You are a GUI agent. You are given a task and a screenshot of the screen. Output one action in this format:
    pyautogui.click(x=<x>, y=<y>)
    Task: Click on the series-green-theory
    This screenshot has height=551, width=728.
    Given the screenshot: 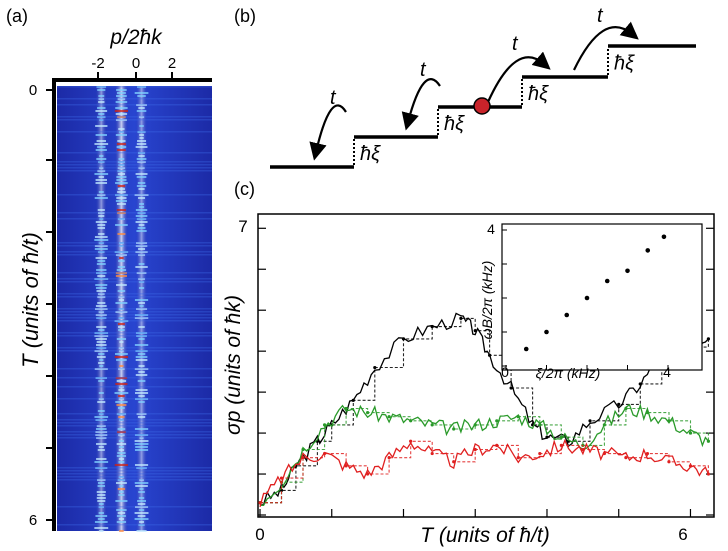 What is the action you would take?
    pyautogui.click(x=484, y=455)
    